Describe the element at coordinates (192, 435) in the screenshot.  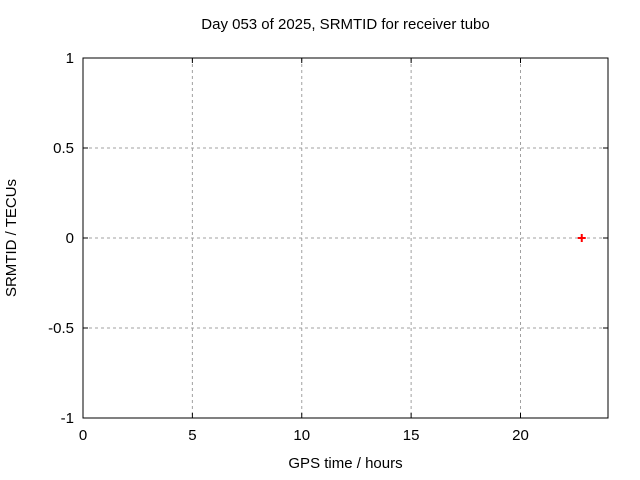
I see `x-tick-label: 5` at that location.